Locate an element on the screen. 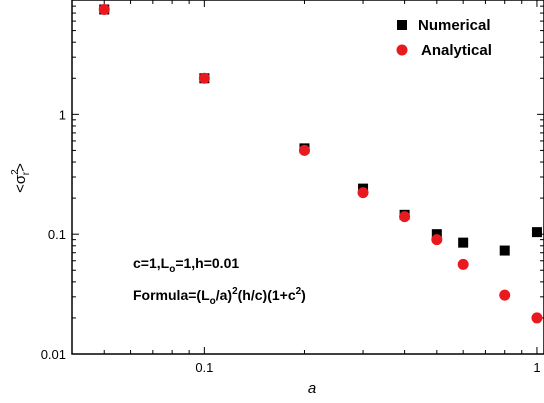  y-axis-title: <σ2r> is located at coordinates (21, 178).